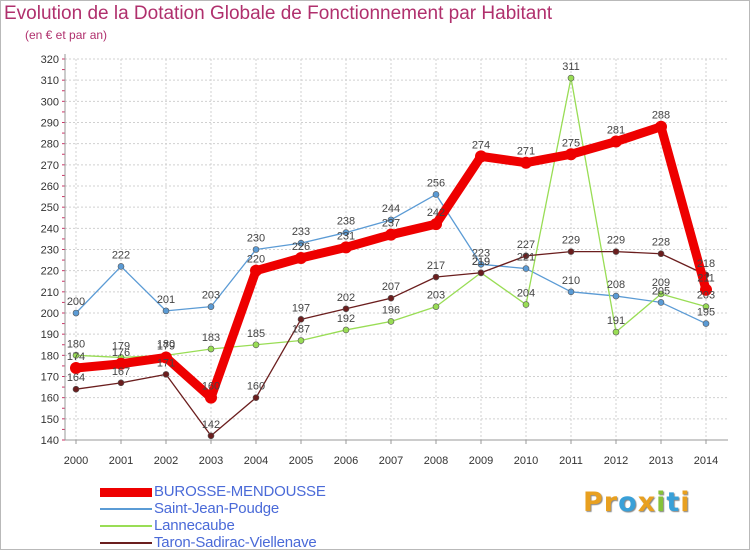 This screenshot has width=750, height=552. I want to click on data-label: 180, so click(166, 344).